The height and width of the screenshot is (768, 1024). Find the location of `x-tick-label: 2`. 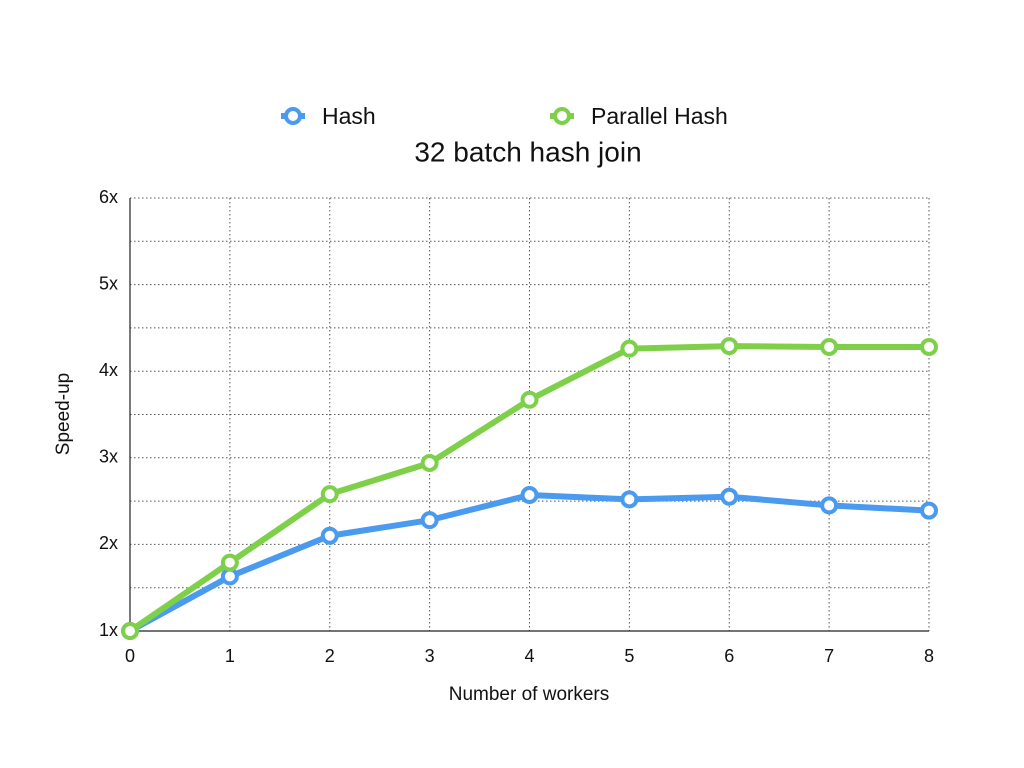

x-tick-label: 2 is located at coordinates (330, 656).